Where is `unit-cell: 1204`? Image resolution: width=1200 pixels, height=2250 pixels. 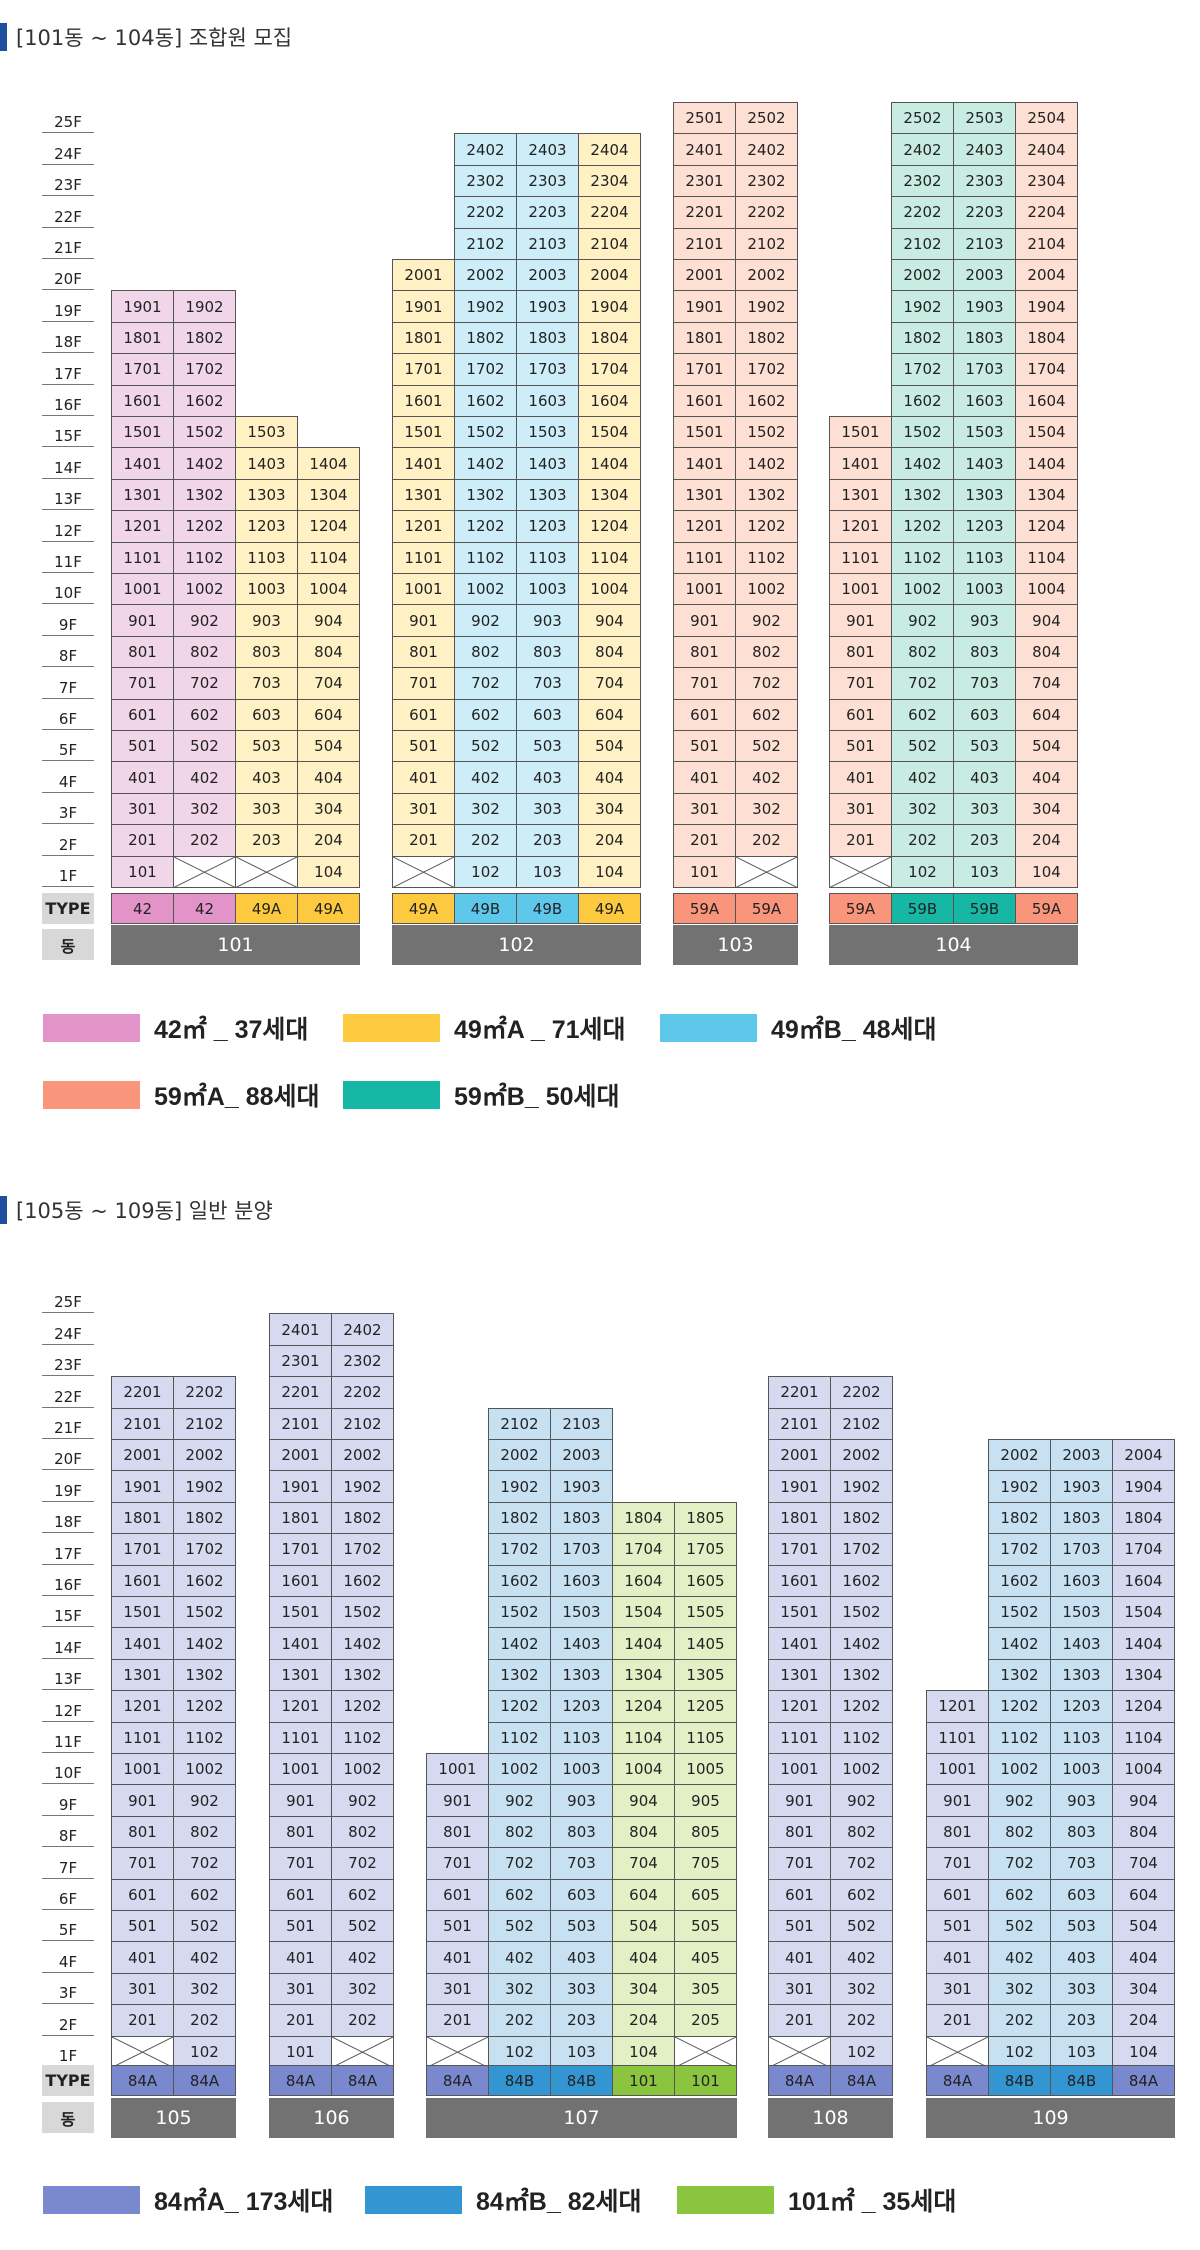 unit-cell: 1204 is located at coordinates (1046, 526).